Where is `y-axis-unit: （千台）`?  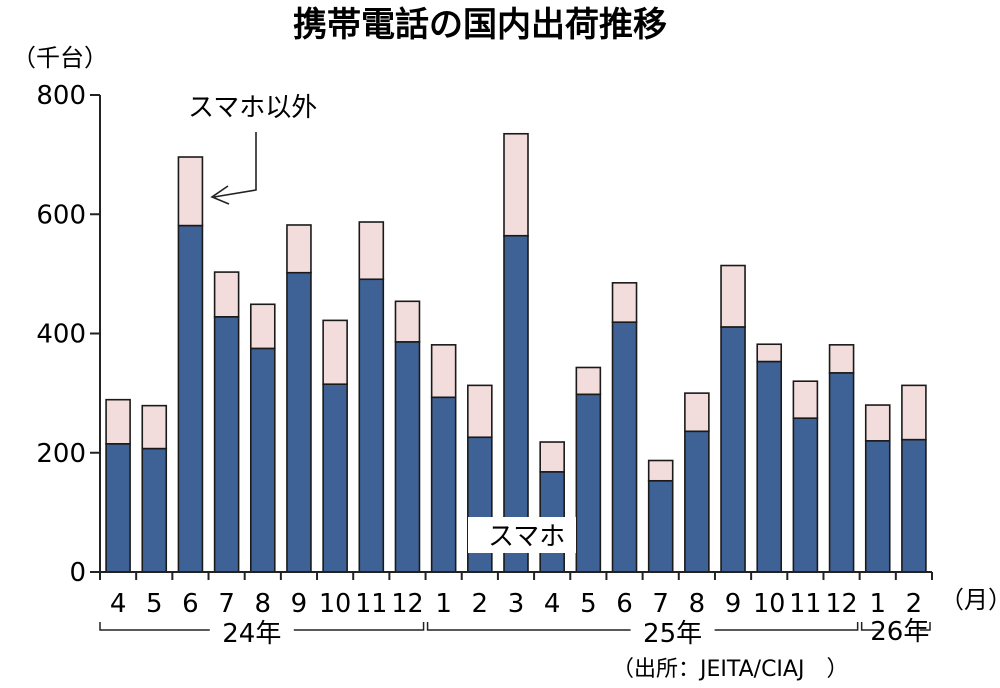 y-axis-unit: （千台） is located at coordinates (60, 58).